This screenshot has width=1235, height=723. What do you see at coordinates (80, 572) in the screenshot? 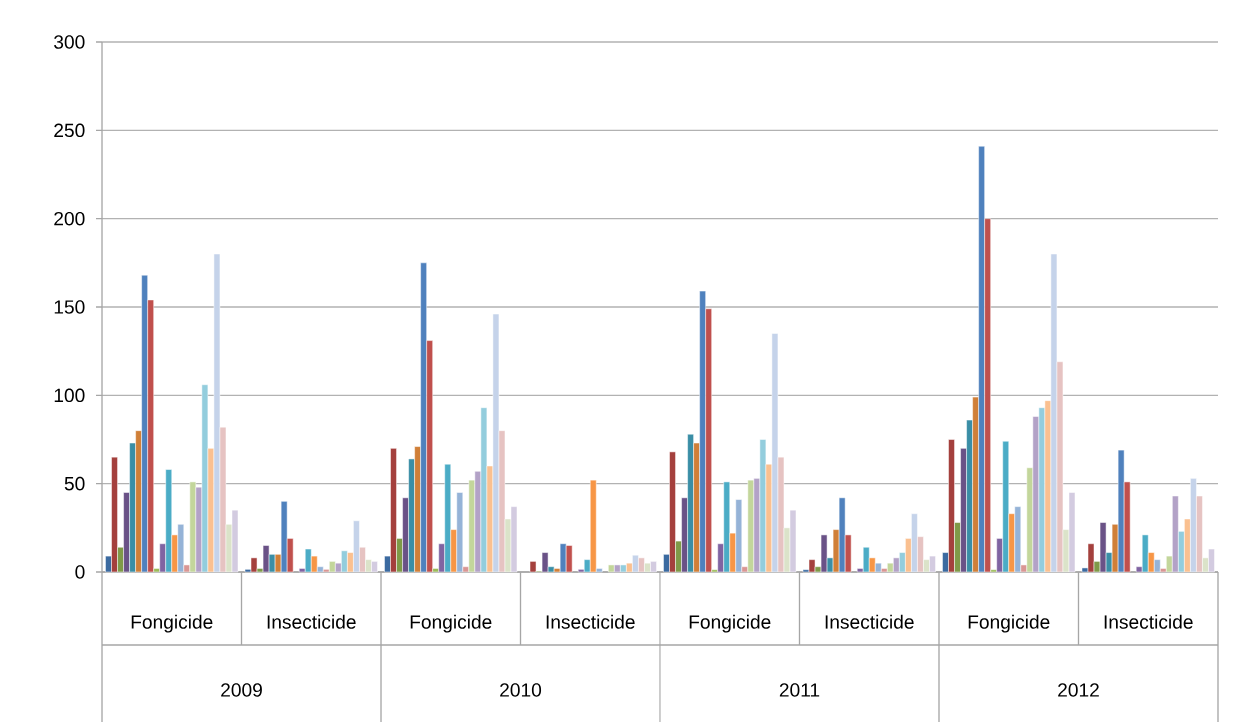
I see `y-tick-label: 0` at bounding box center [80, 572].